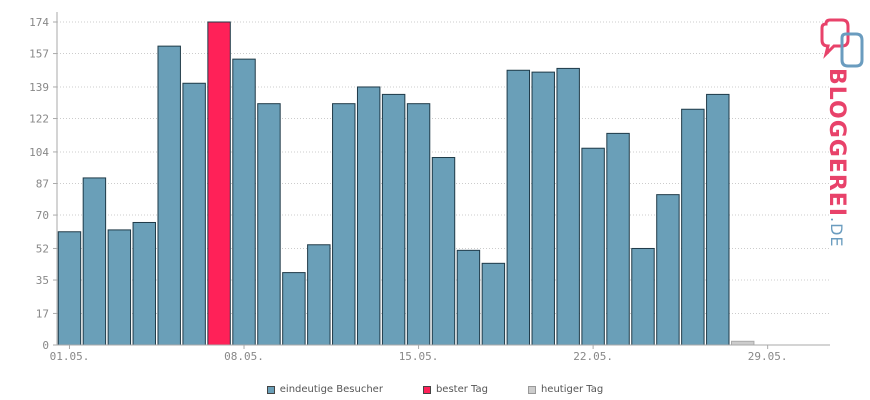  Describe the element at coordinates (270, 389) in the screenshot. I see `legend-swatch-visitors` at that location.